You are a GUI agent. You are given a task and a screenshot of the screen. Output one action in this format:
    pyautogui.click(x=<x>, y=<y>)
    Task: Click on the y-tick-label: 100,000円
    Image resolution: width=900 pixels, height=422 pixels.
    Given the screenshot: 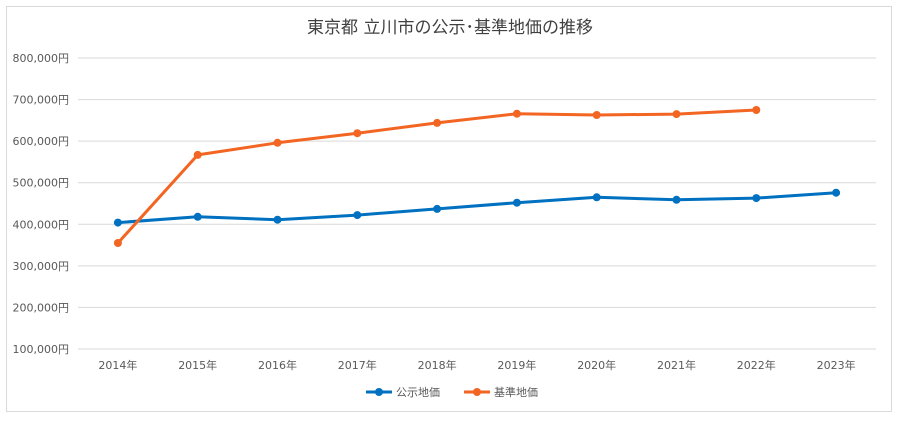 What is the action you would take?
    pyautogui.click(x=41, y=349)
    